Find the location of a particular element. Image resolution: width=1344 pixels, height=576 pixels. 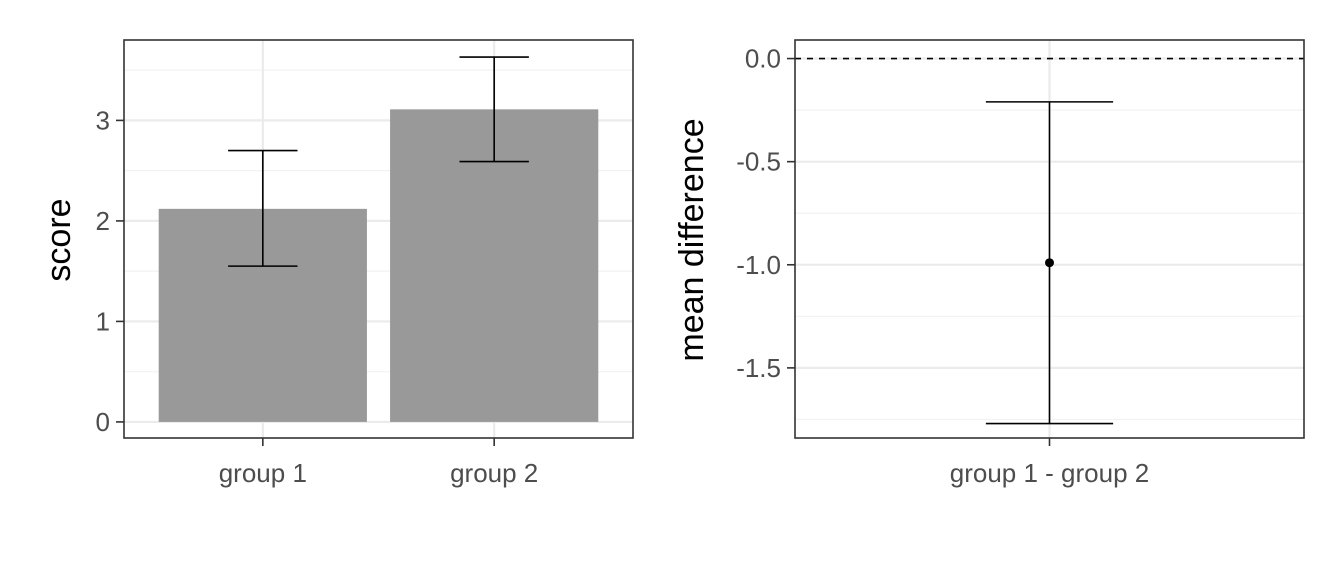

y-tick-label: 3 is located at coordinates (103, 120).